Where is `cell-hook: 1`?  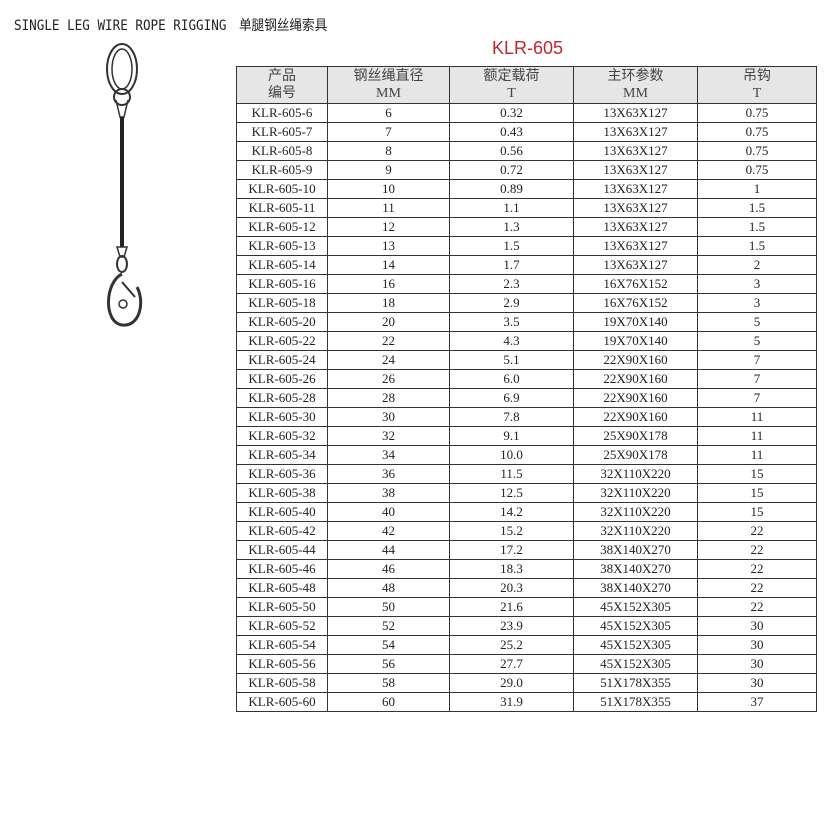 cell-hook: 1 is located at coordinates (757, 189).